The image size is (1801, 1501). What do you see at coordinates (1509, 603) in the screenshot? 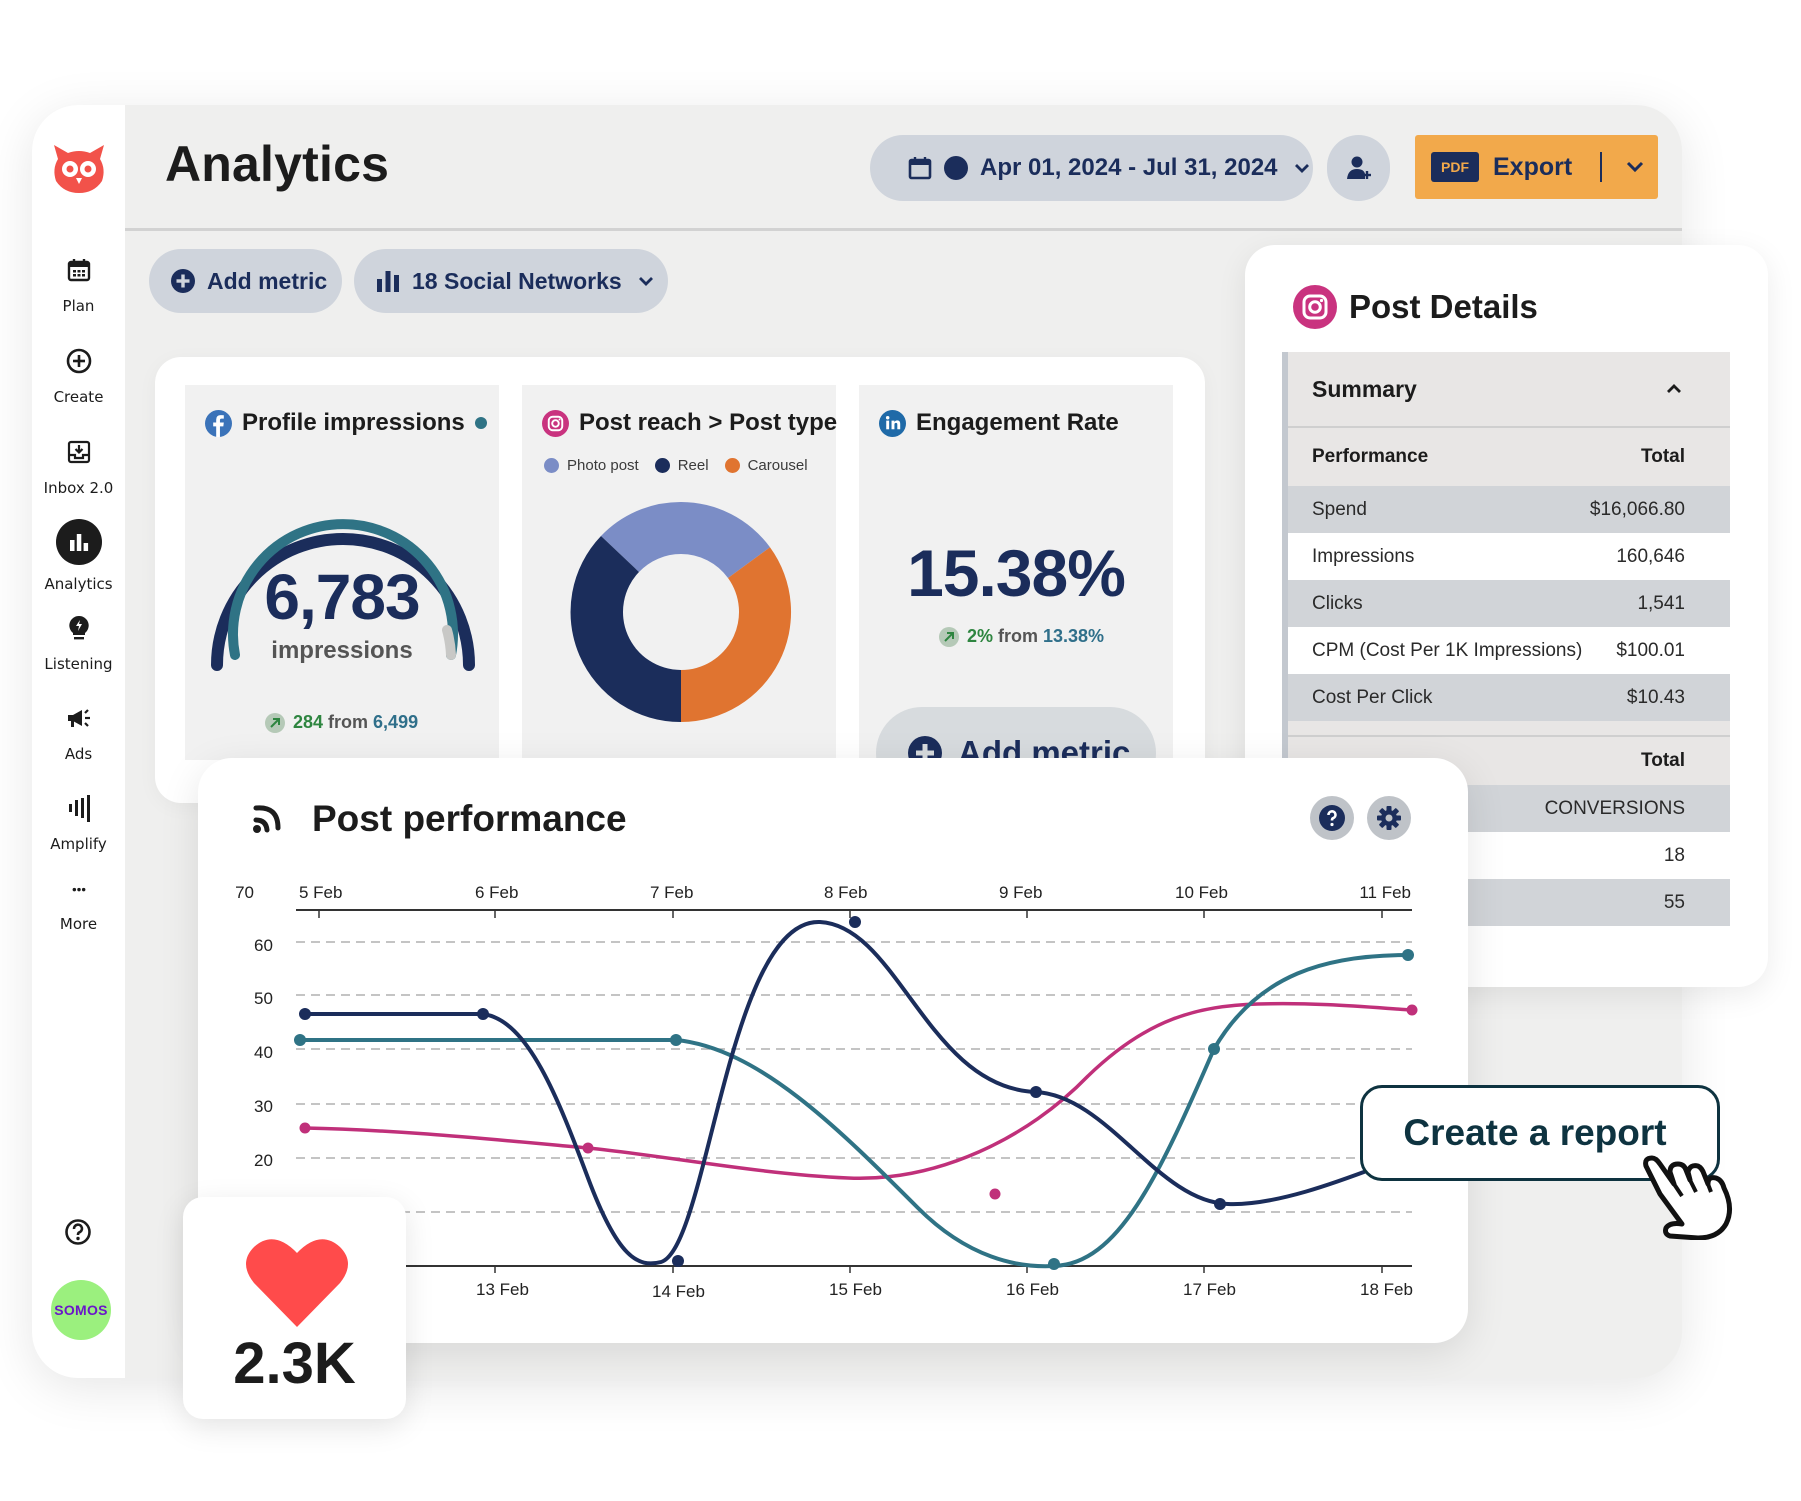
I see `table-row: Clicks 1,541` at bounding box center [1509, 603].